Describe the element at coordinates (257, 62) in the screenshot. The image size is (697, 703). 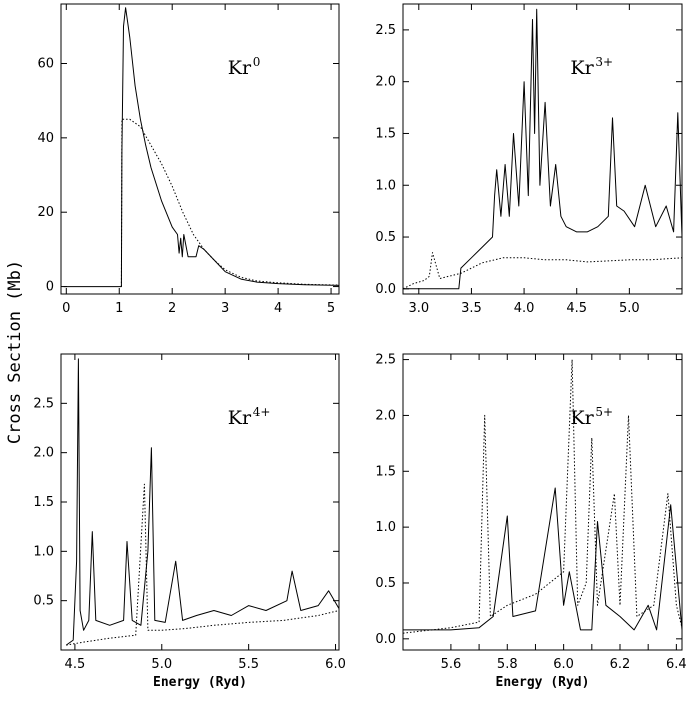
I see `ion-charge: 0` at that location.